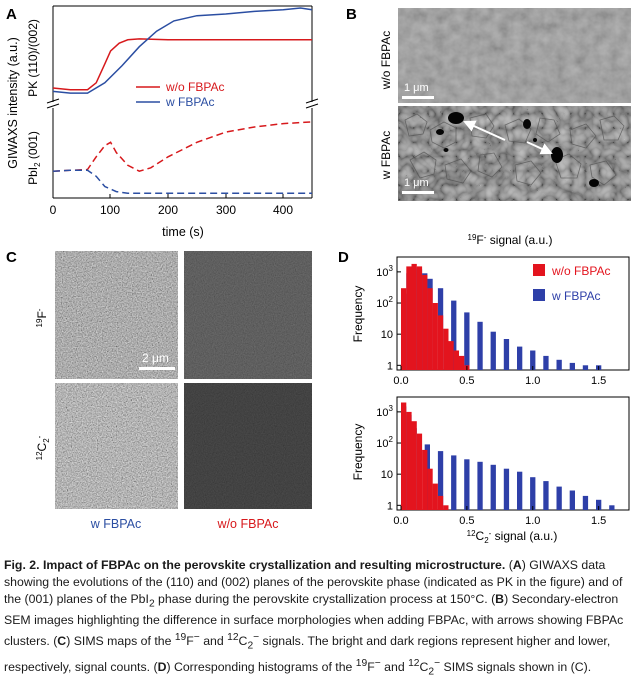  Describe the element at coordinates (226, 210) in the screenshot. I see `xtick-label: 300` at that location.